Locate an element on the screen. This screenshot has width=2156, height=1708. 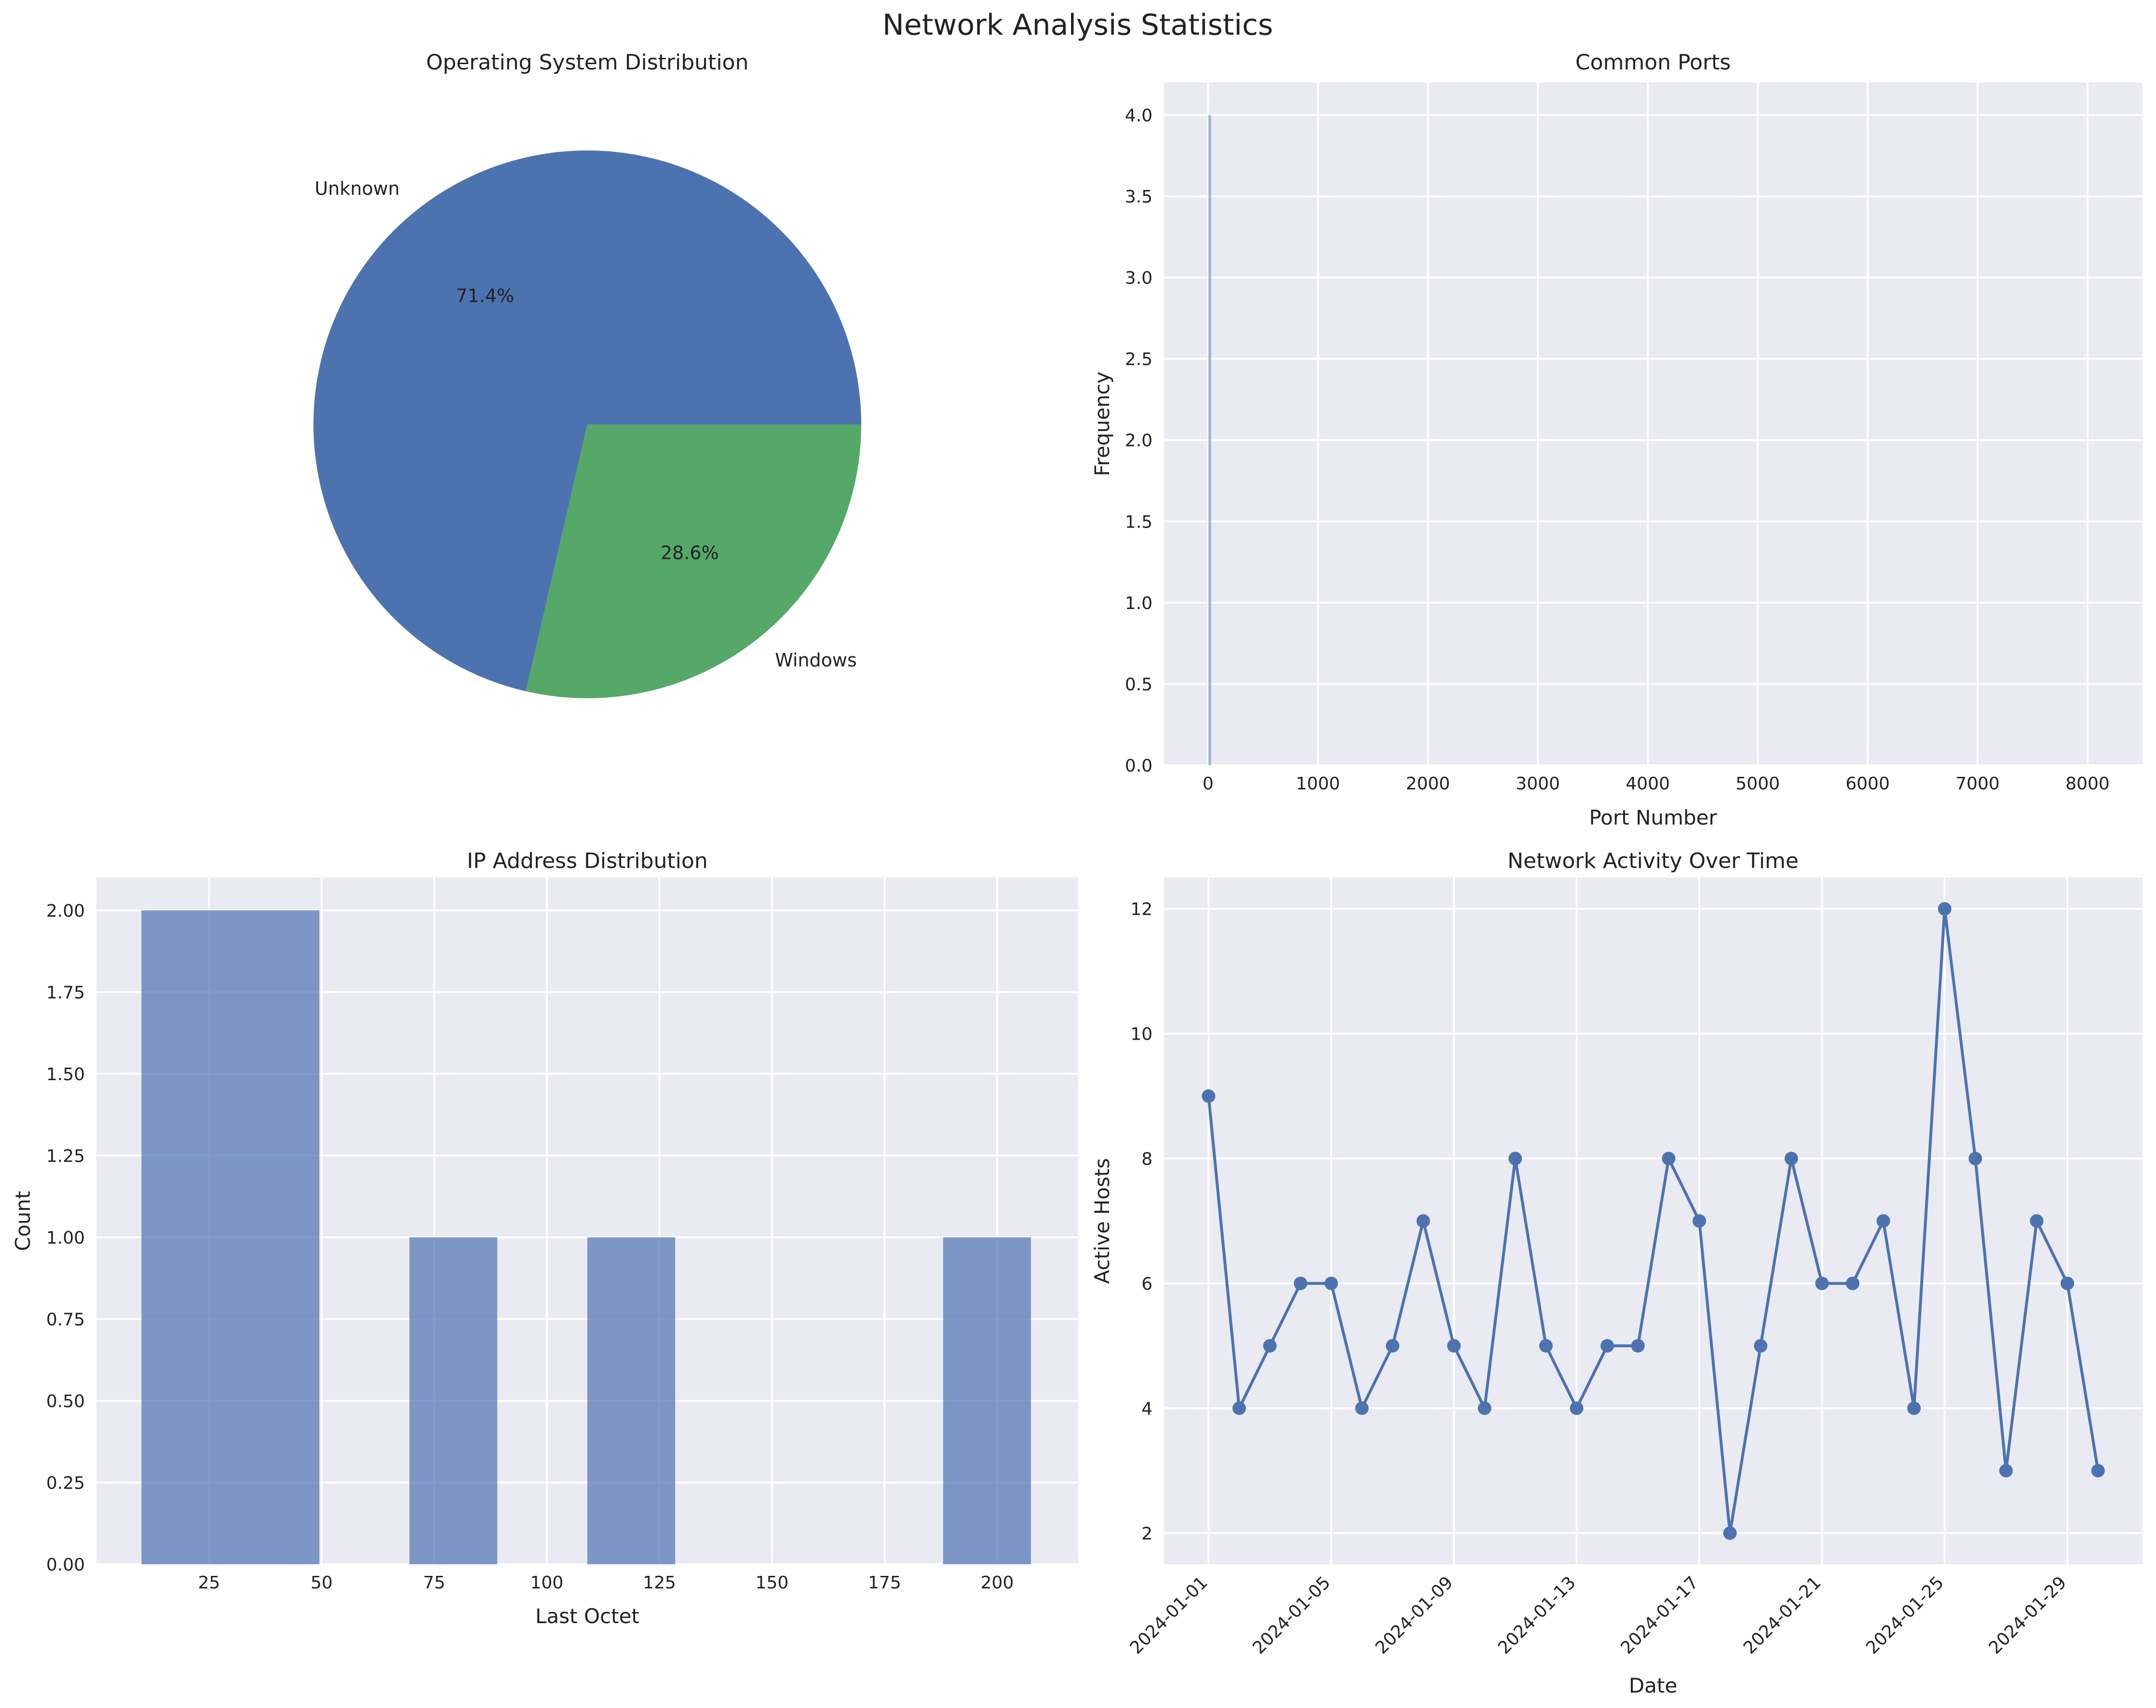
pie-slice-unknown is located at coordinates (587, 420).